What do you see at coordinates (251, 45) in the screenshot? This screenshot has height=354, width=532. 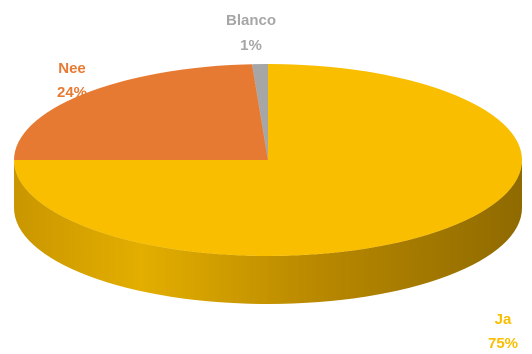 I see `label-blanco-value: 1%` at bounding box center [251, 45].